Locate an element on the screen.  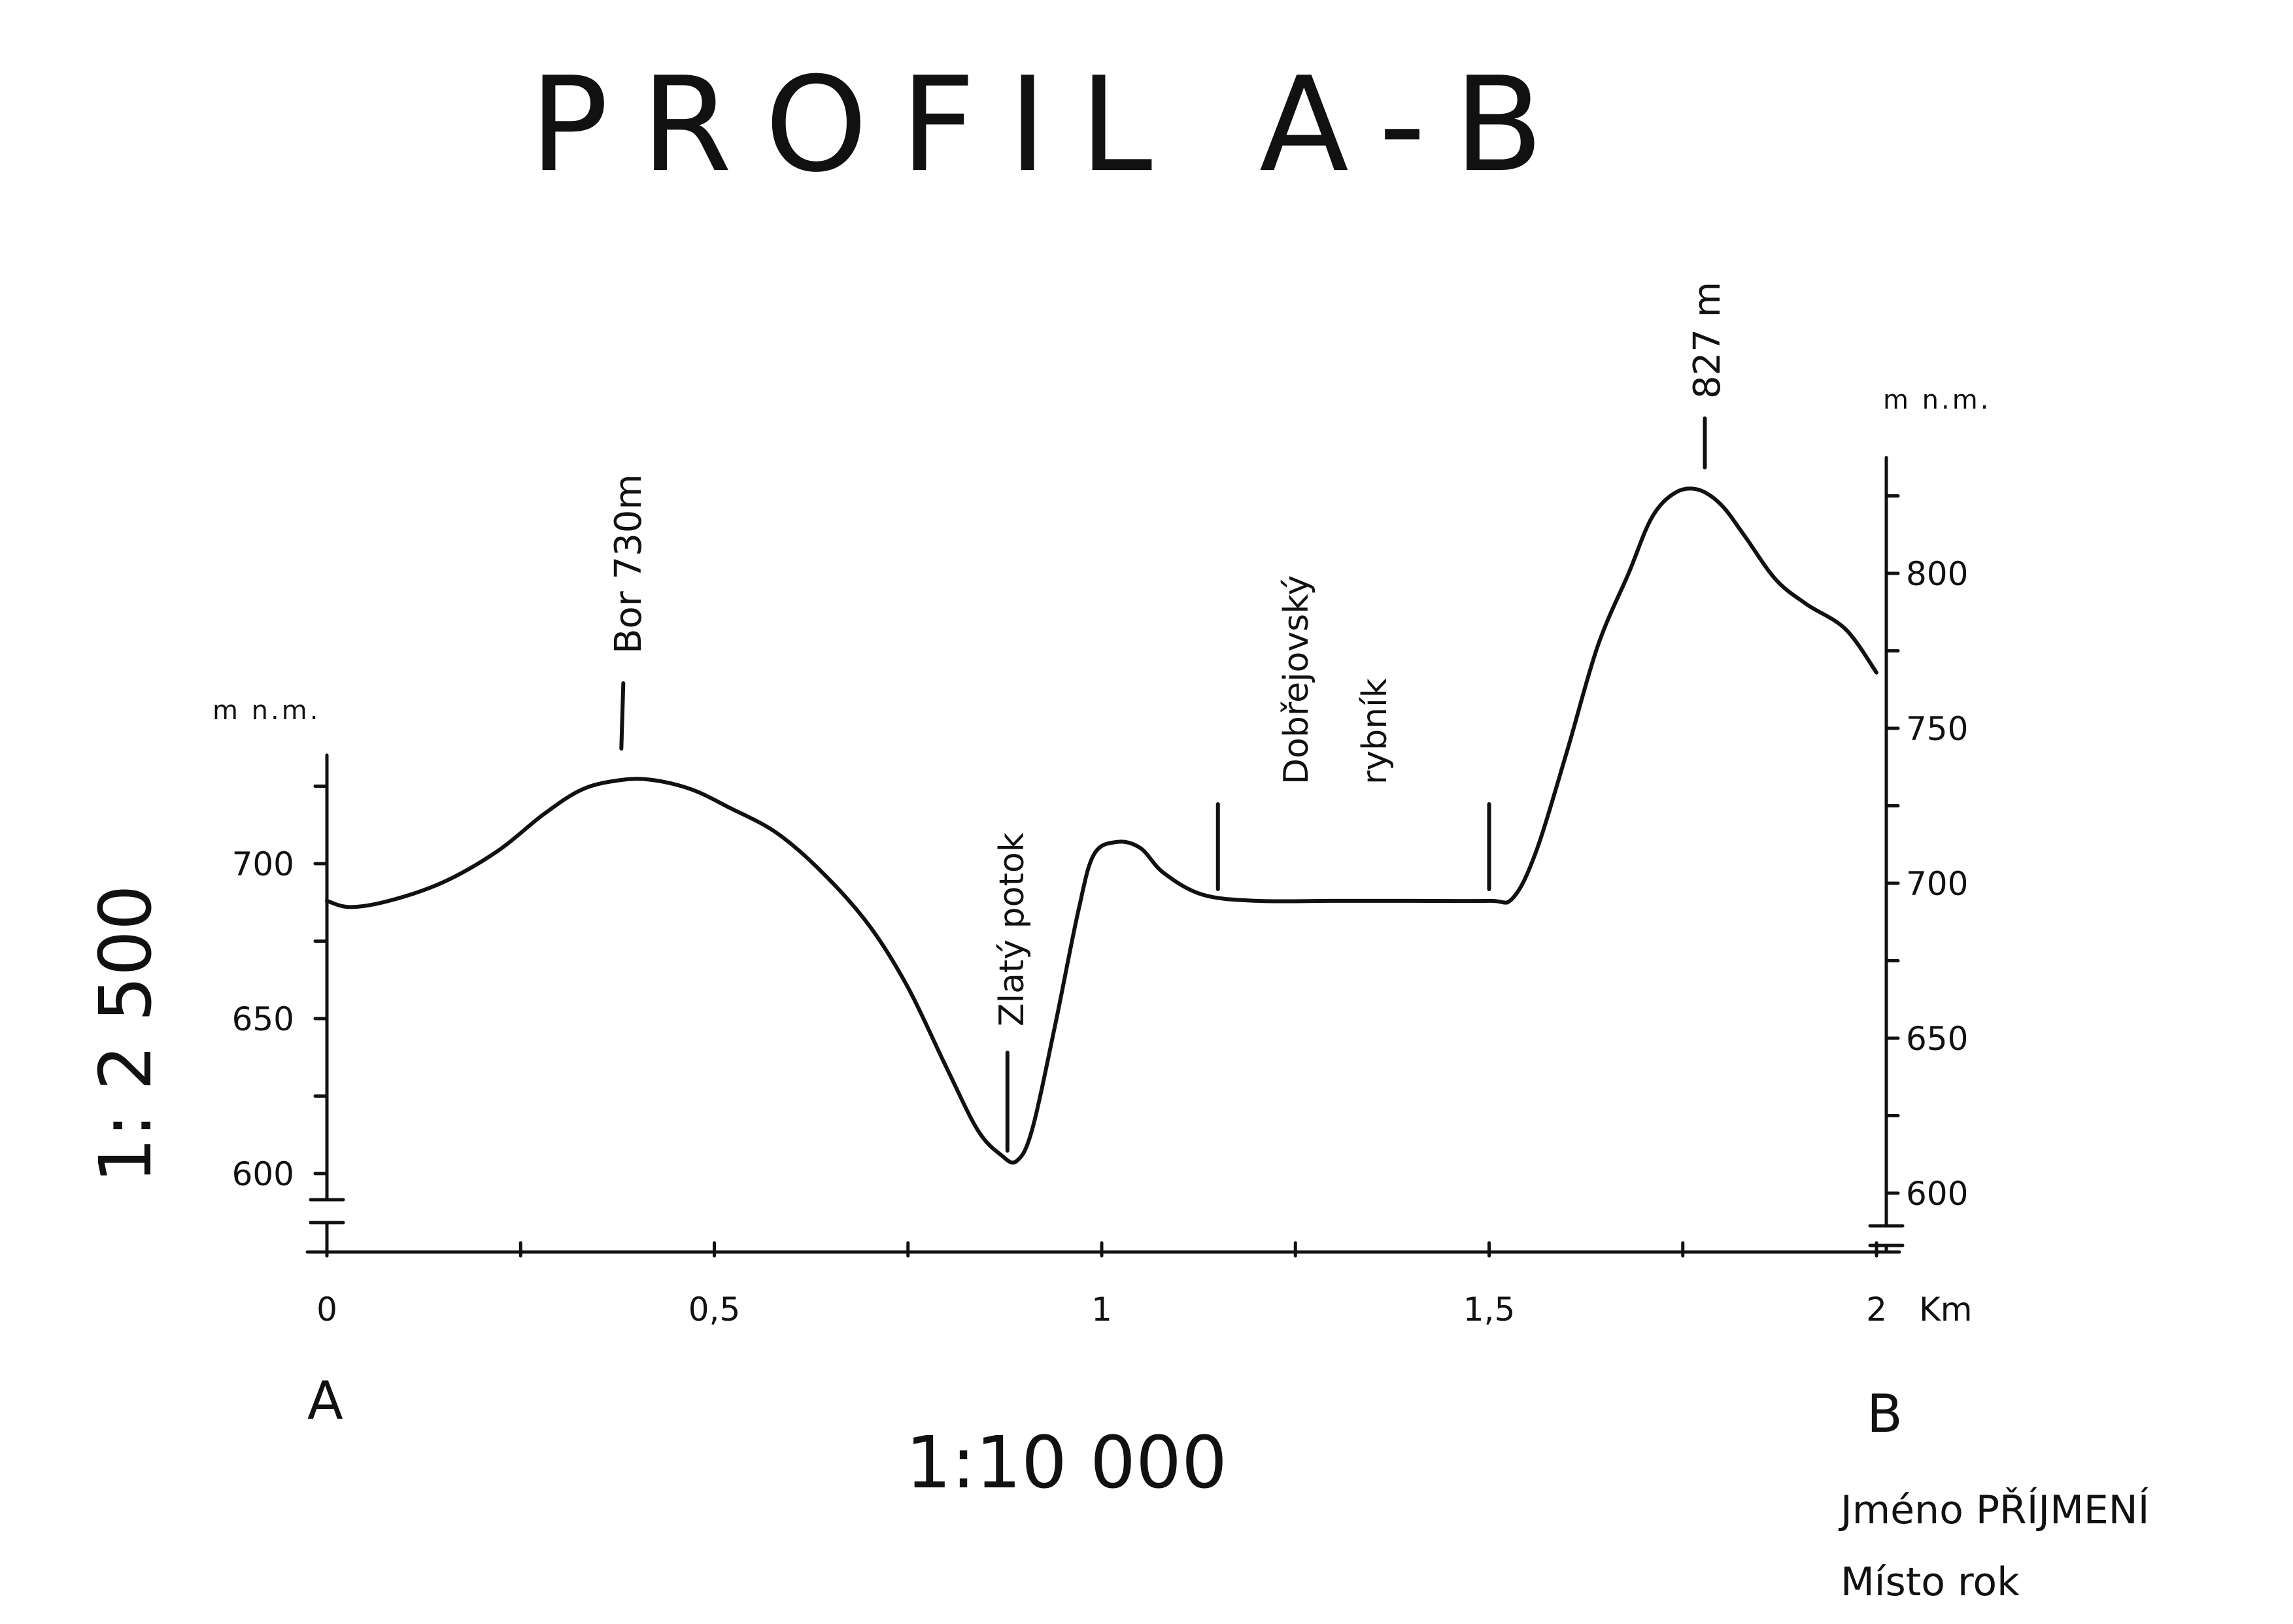
annotation-zlaty-potok: Zlatý potok is located at coordinates (1012, 929).